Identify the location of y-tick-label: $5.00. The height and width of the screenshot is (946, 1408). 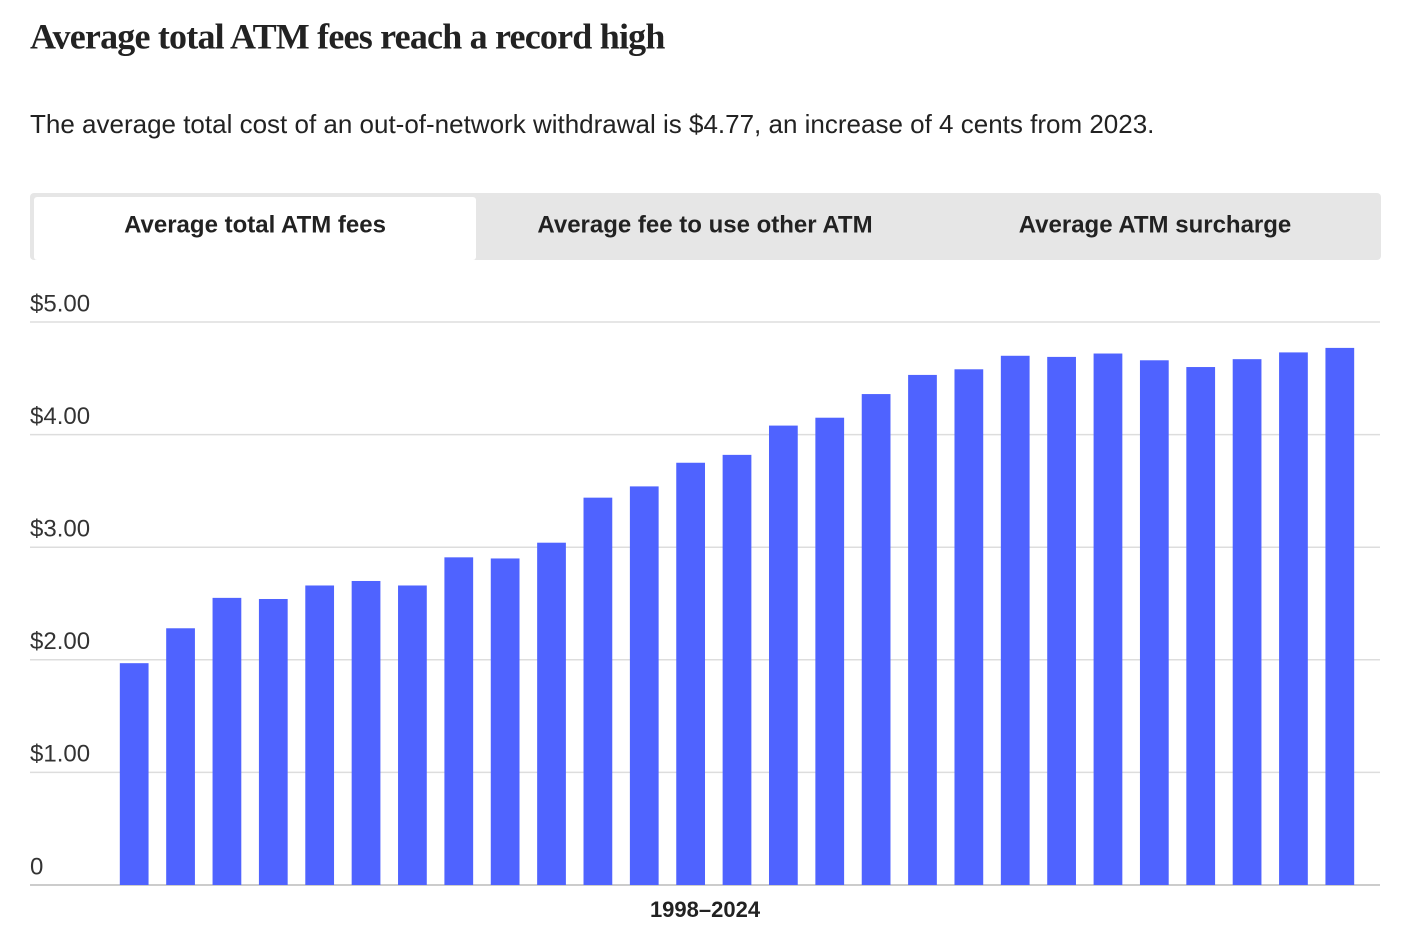
(60, 303).